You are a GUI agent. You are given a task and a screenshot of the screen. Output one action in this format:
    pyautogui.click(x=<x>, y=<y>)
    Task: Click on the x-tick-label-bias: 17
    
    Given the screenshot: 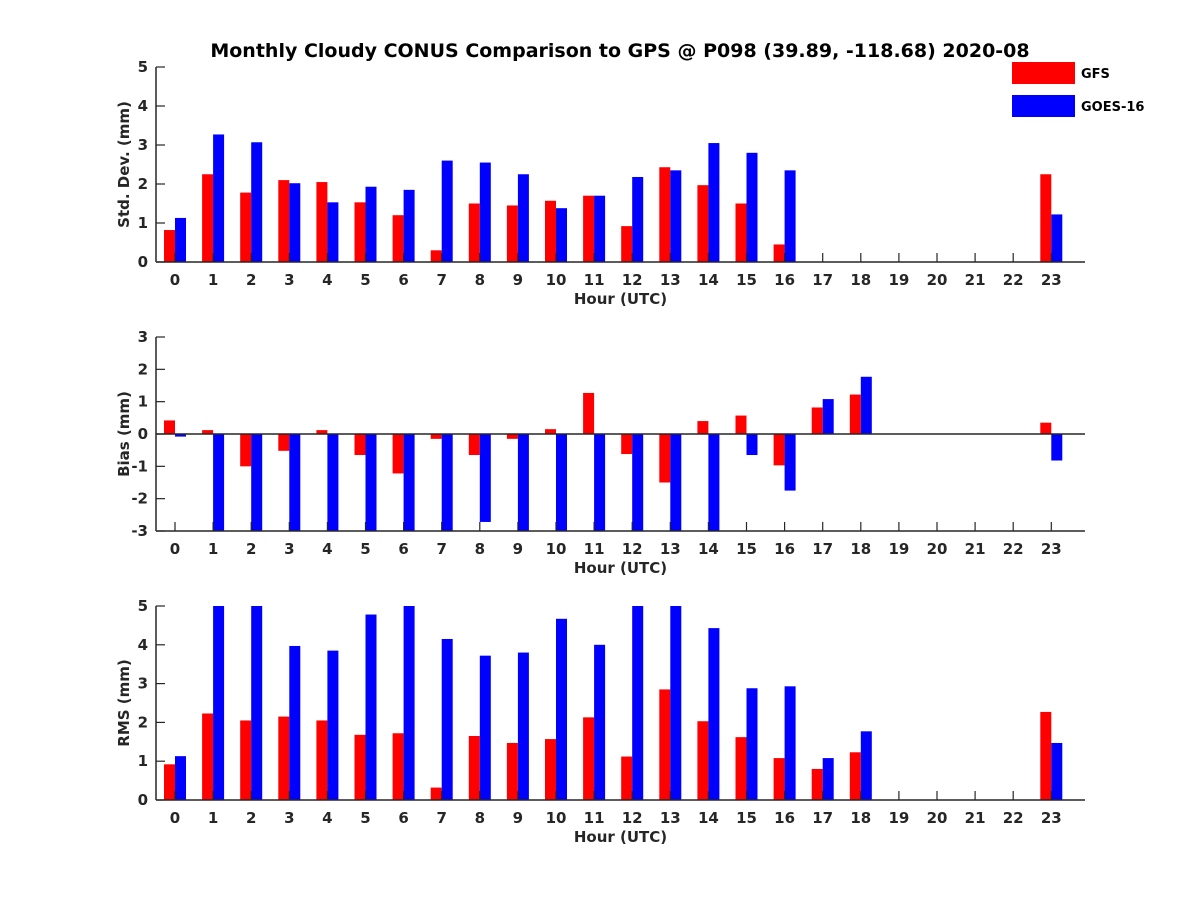 What is the action you would take?
    pyautogui.click(x=822, y=549)
    